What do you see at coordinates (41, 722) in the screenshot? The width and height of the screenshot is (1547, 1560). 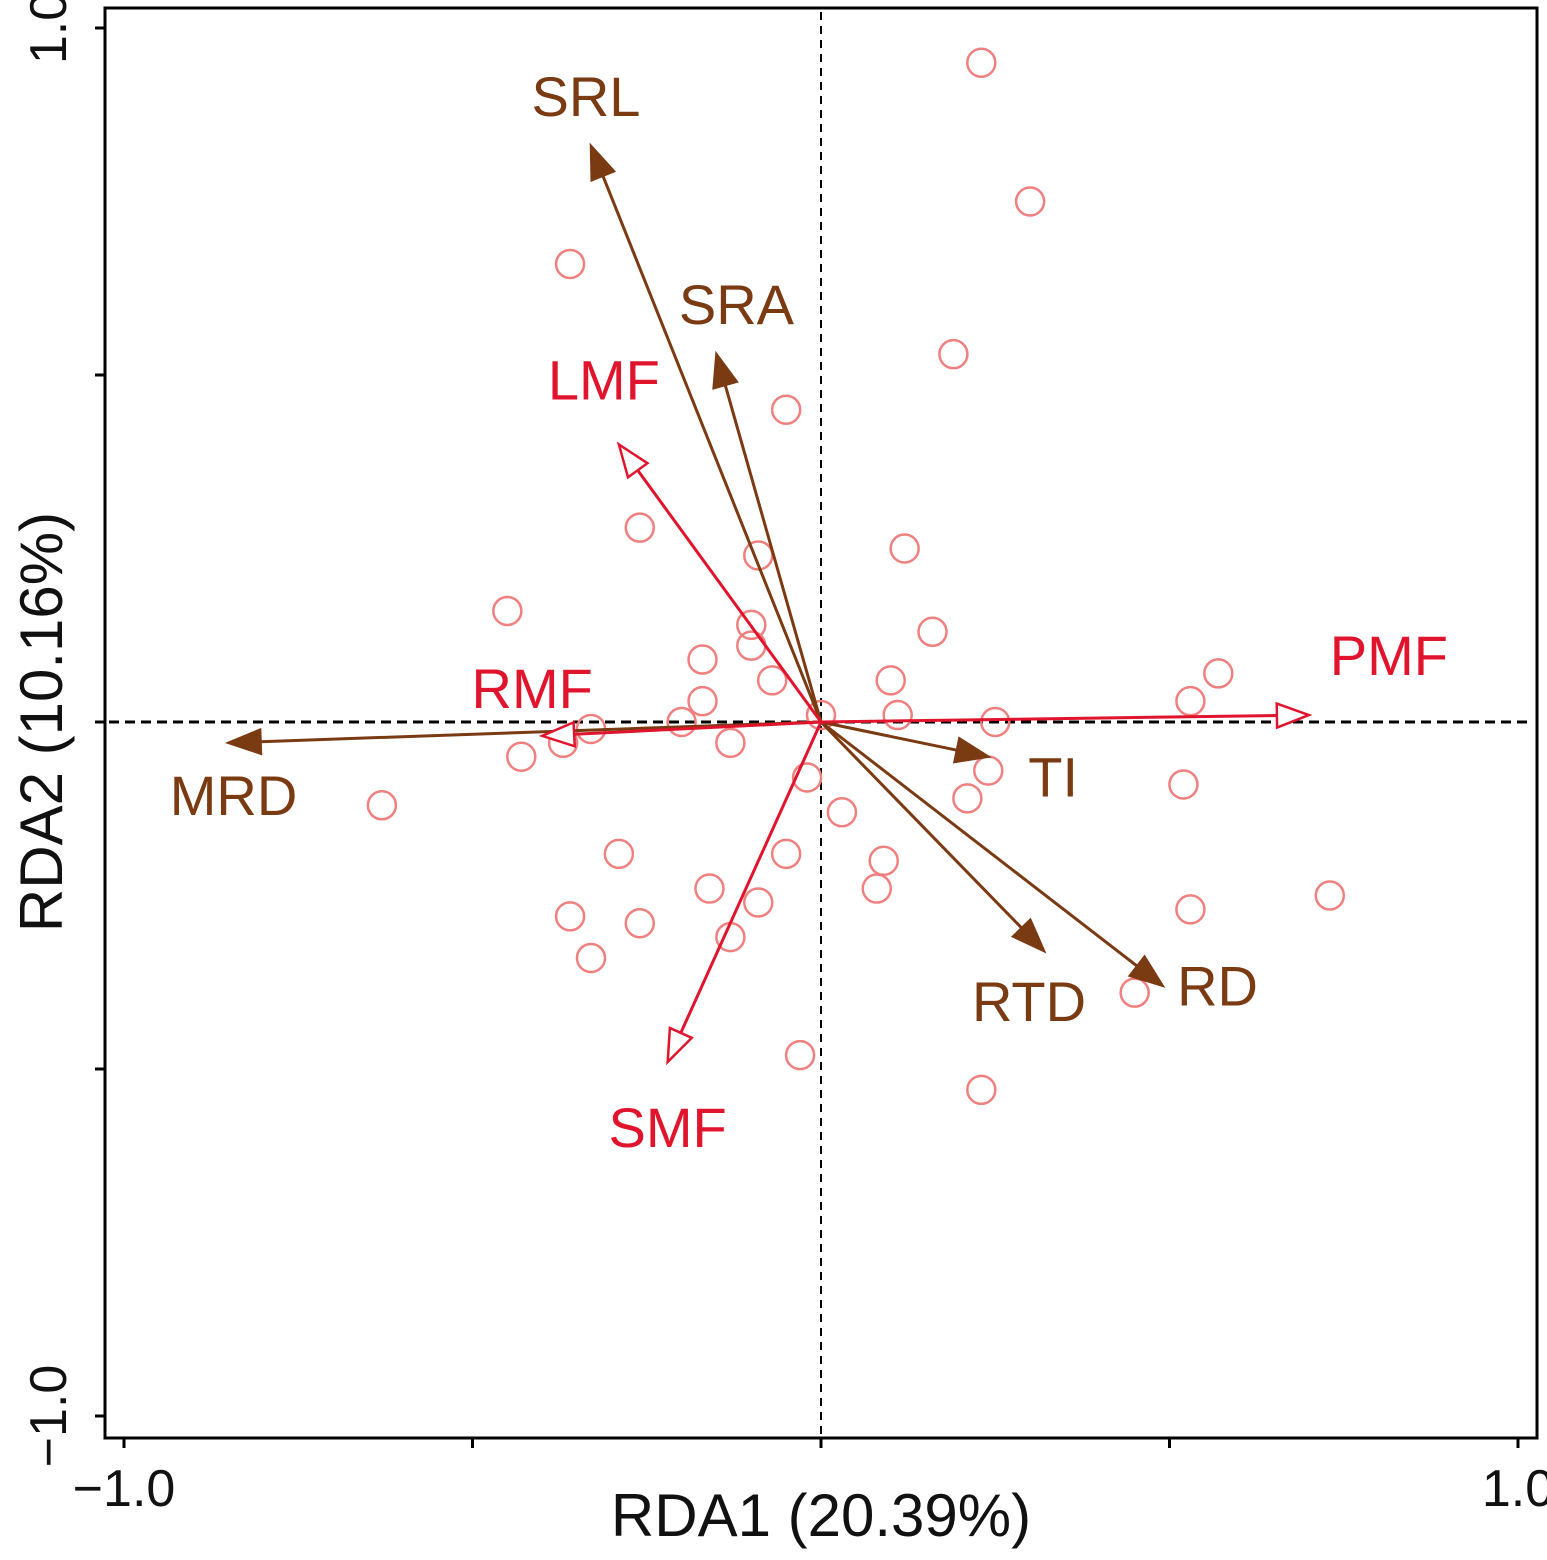 I see `y-axis-title: RDA2 (10.16%)` at bounding box center [41, 722].